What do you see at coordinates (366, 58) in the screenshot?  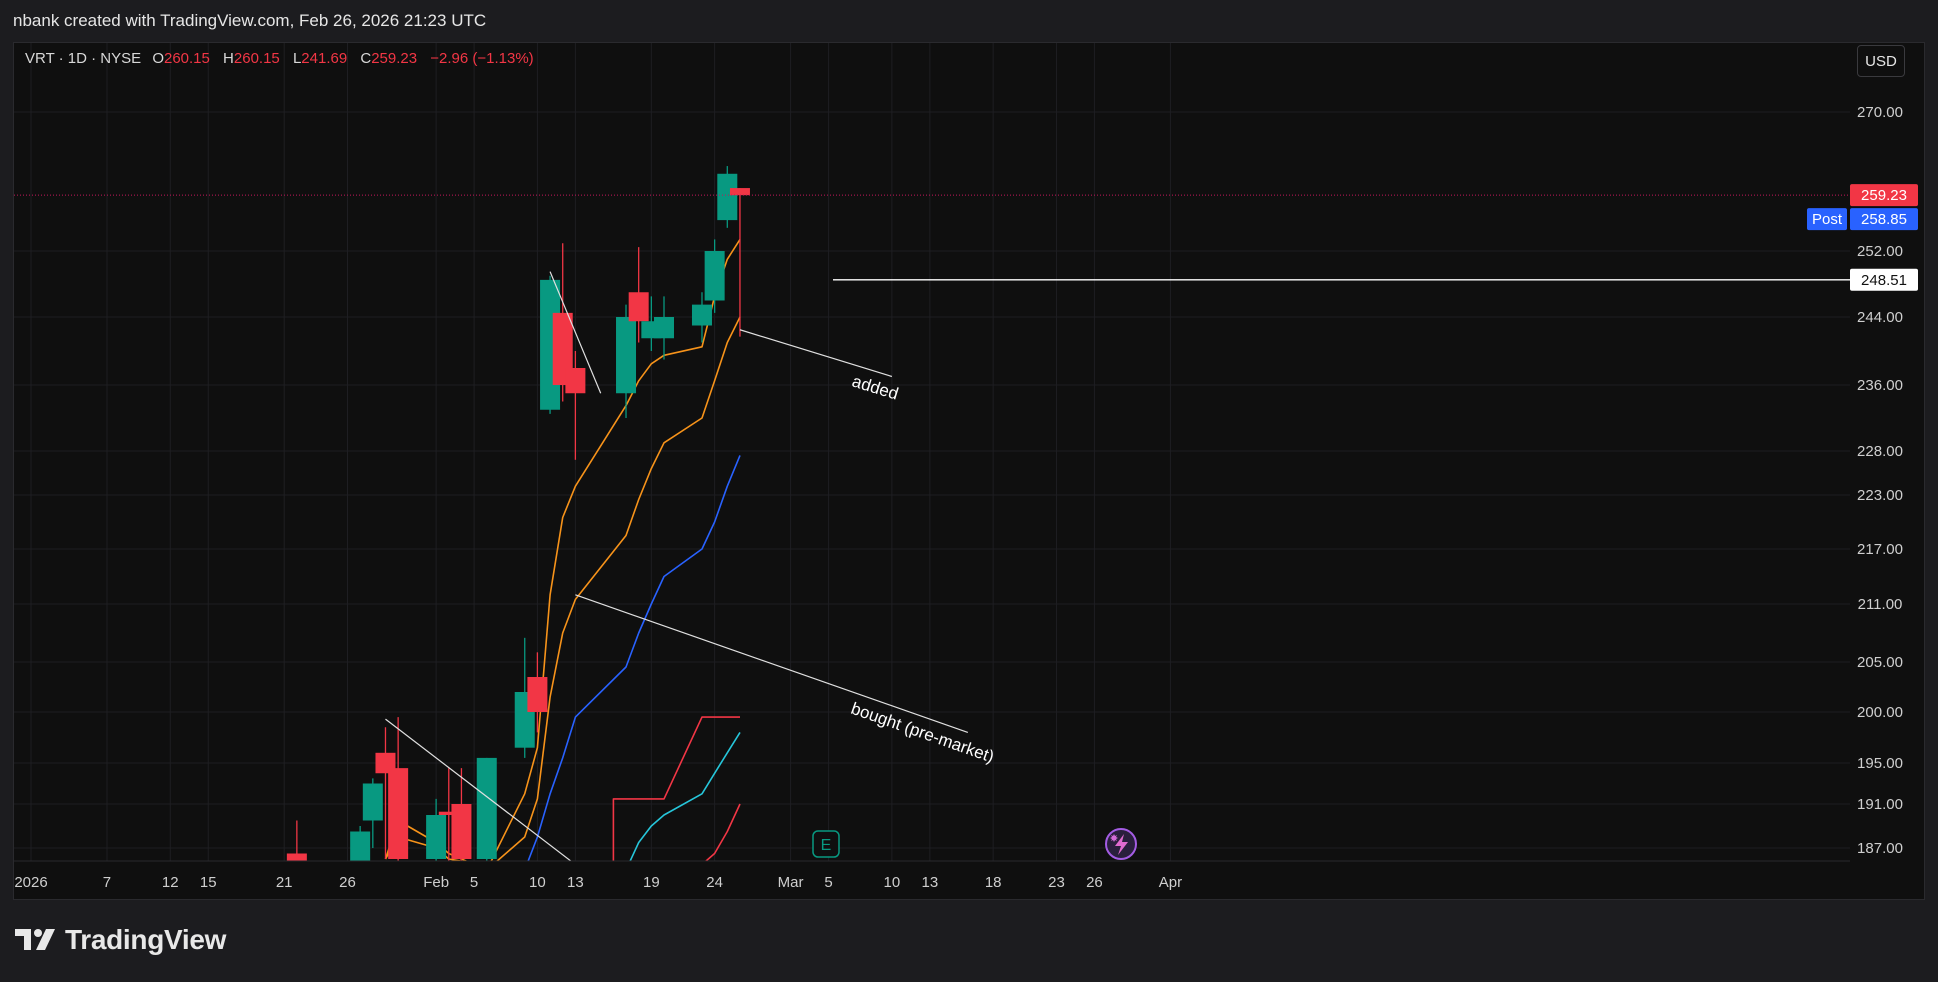 I see `close-label: C` at bounding box center [366, 58].